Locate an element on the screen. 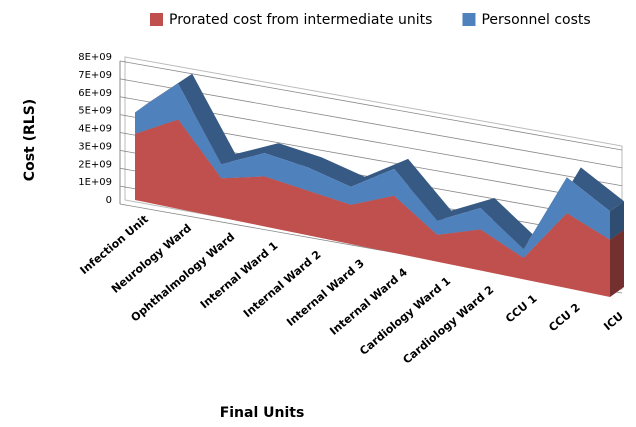 Image resolution: width=636 pixels, height=427 pixels. y-tick-label: 2E+09 is located at coordinates (95, 164).